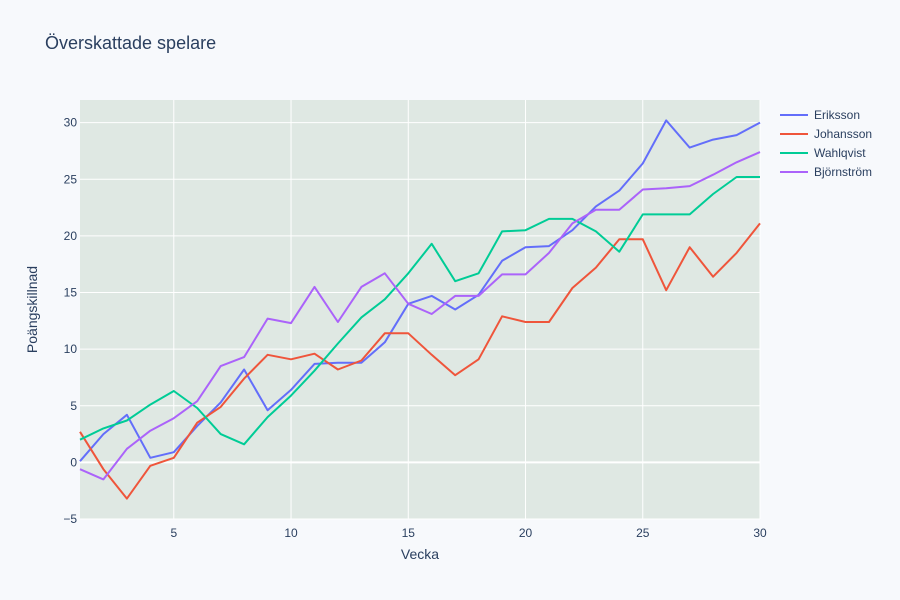 The width and height of the screenshot is (900, 600). I want to click on legend-label: Eriksson, so click(837, 115).